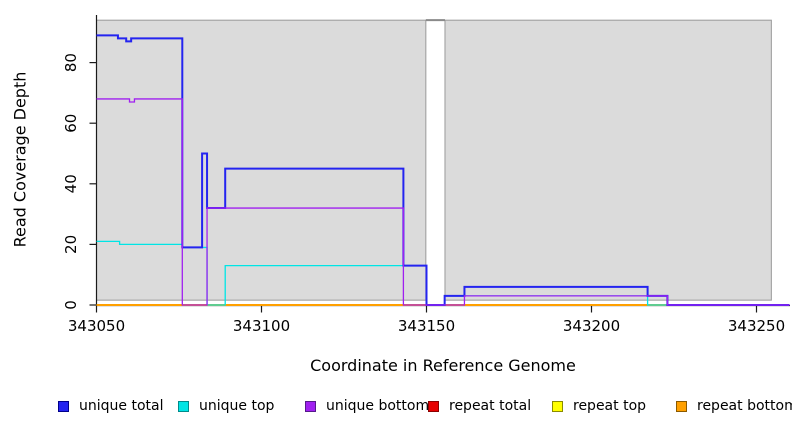 The image size is (792, 432). What do you see at coordinates (591, 326) in the screenshot?
I see `x-tick-label: 343200` at bounding box center [591, 326].